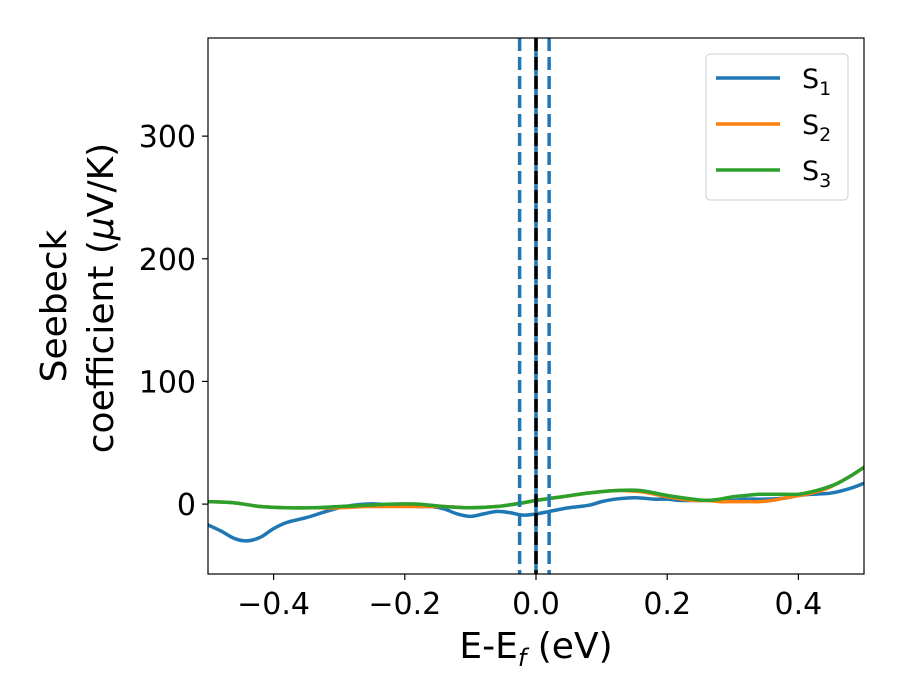  Describe the element at coordinates (404, 604) in the screenshot. I see `x-tick-label: −0.2` at that location.